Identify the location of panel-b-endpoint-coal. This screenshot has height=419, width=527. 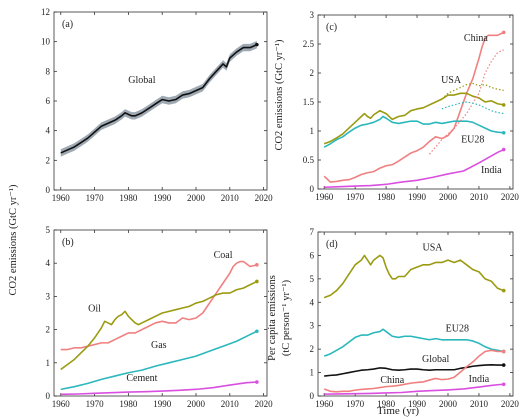
(257, 265).